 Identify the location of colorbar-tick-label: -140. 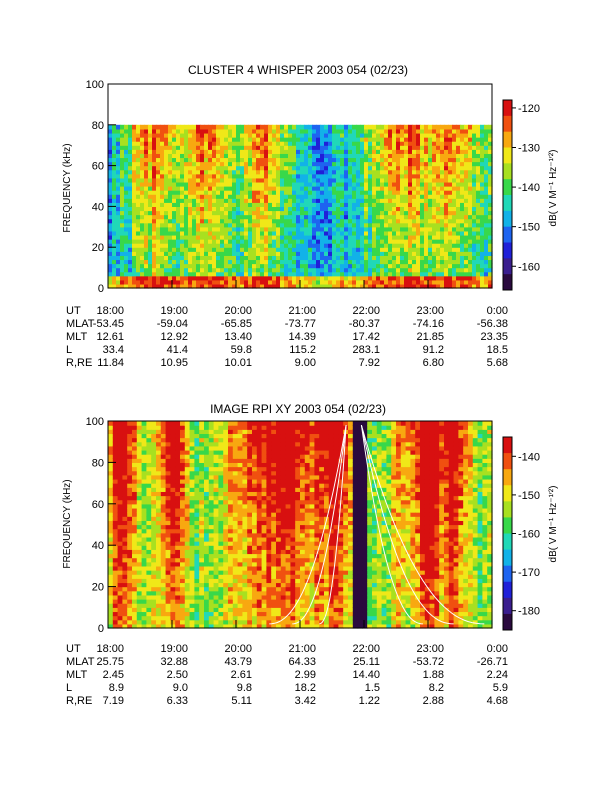
(529, 188).